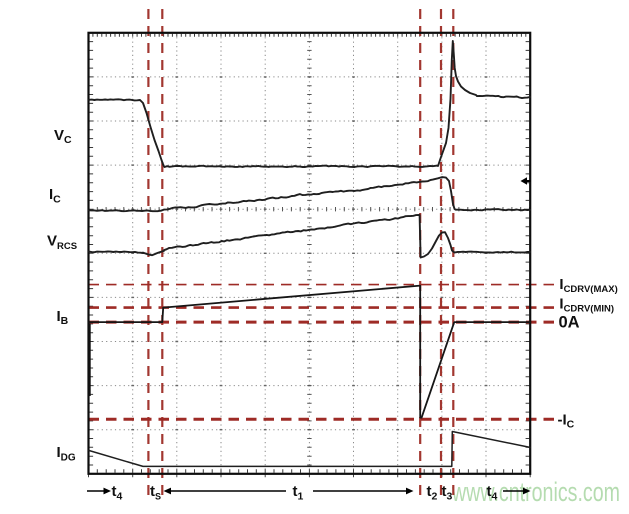 This screenshot has width=629, height=514. I want to click on svg-text: t3, so click(447, 492).